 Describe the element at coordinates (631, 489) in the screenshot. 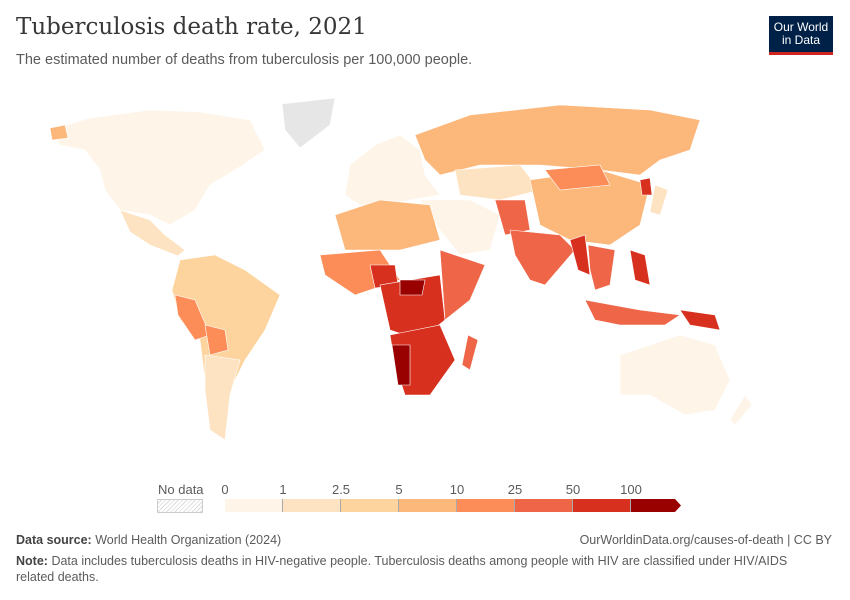

I see `legend-tick: 100` at that location.